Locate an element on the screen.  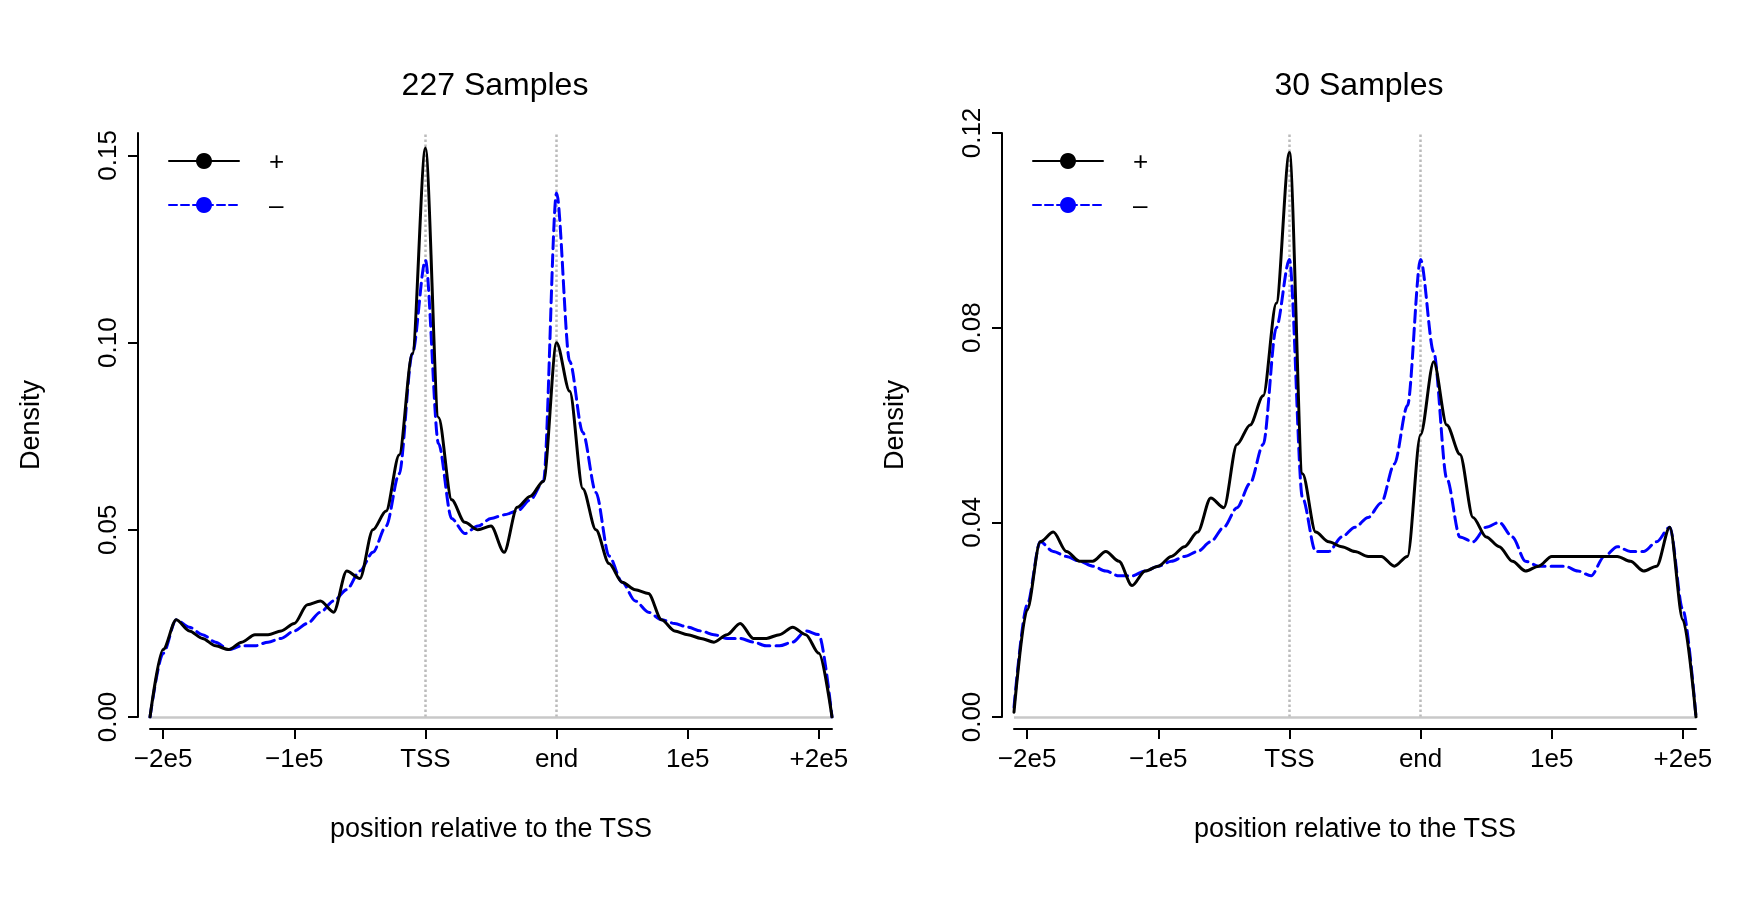
y-tick-label: 0.15 is located at coordinates (107, 155).